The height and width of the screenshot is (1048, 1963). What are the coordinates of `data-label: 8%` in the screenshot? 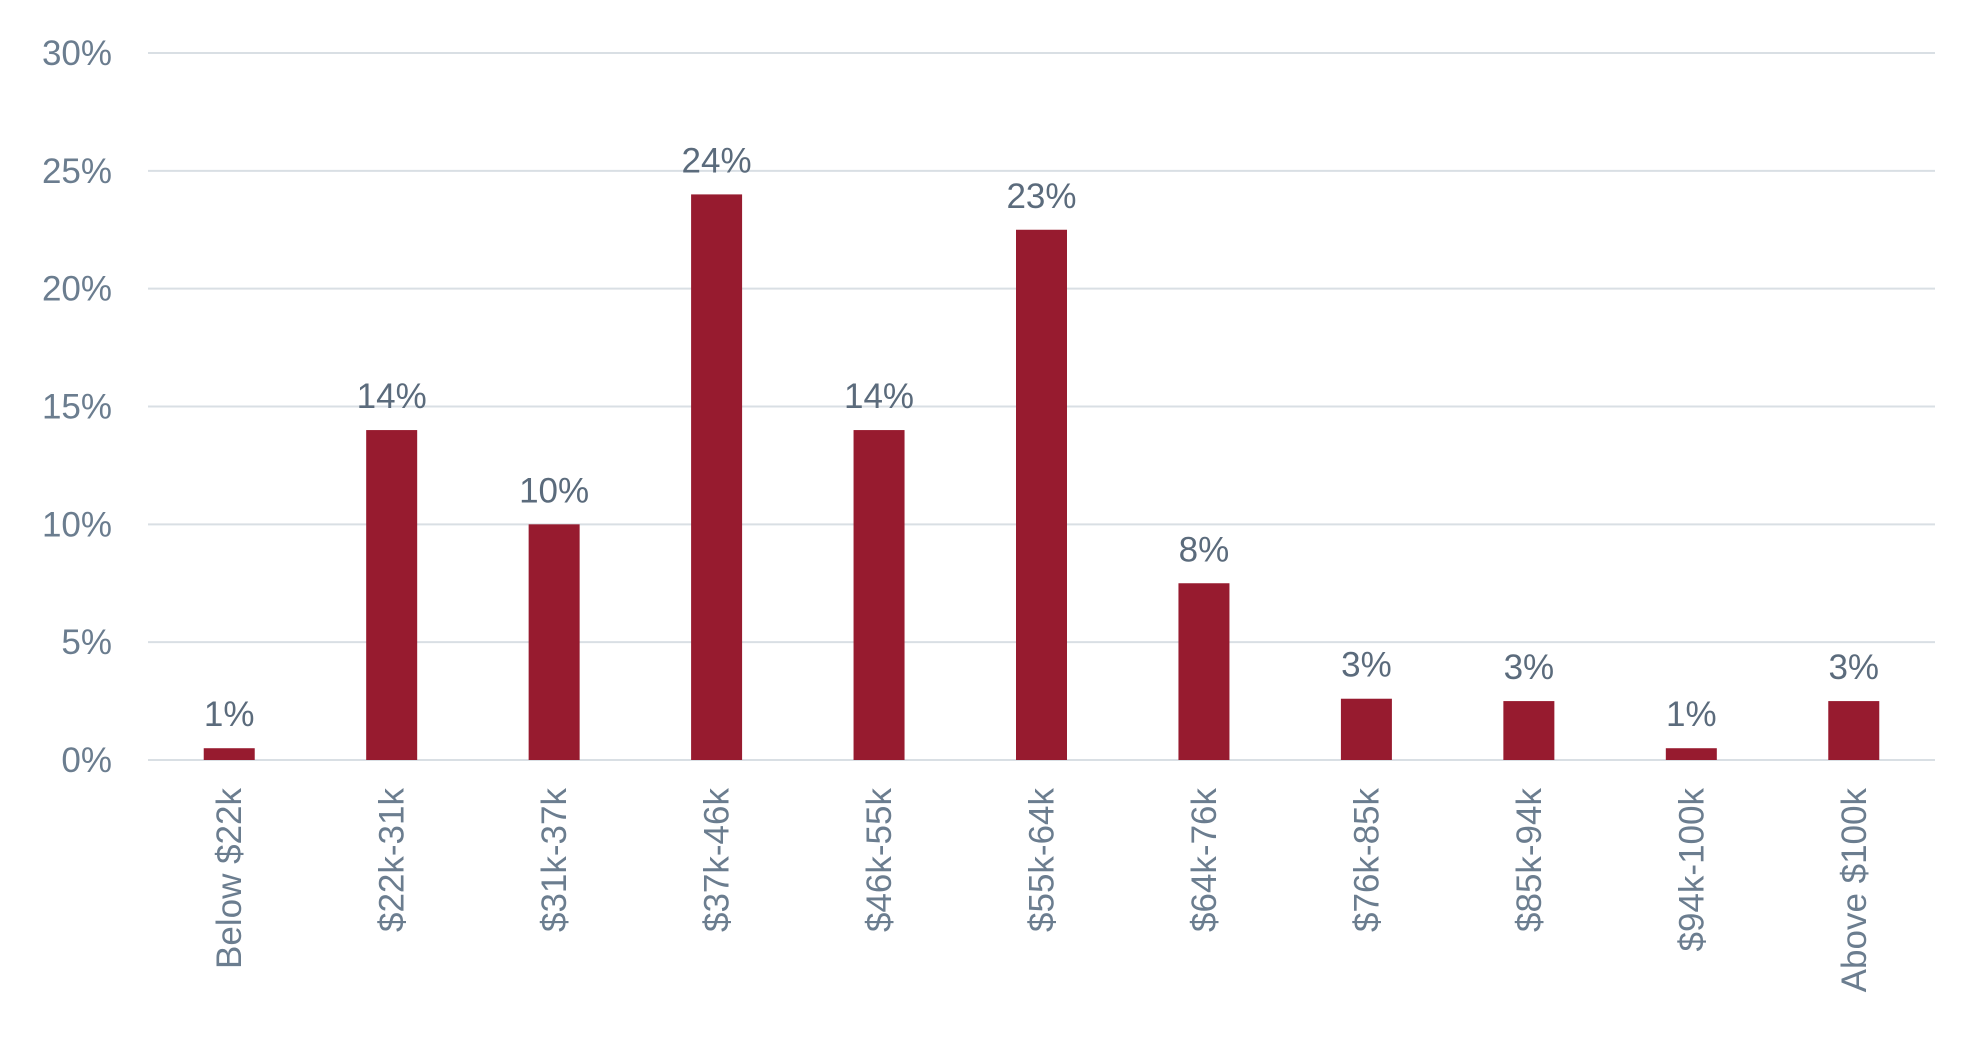 It's located at (1204, 549).